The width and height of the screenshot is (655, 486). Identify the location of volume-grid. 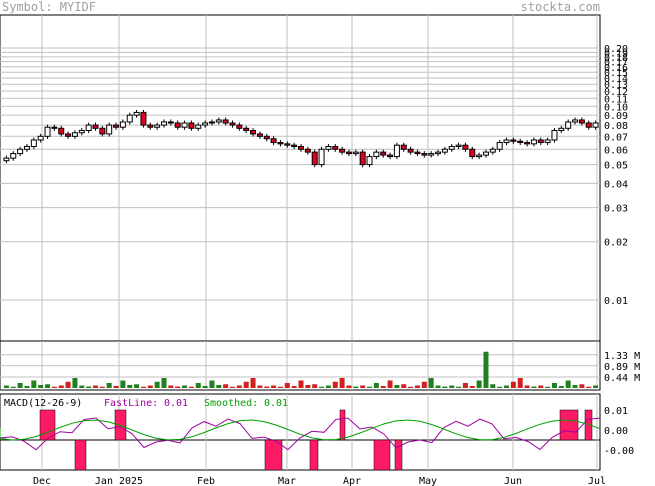
(300, 365).